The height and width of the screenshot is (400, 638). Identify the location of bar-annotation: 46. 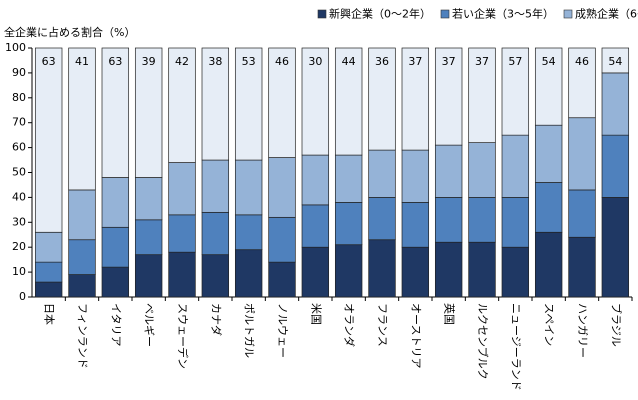
(282, 61).